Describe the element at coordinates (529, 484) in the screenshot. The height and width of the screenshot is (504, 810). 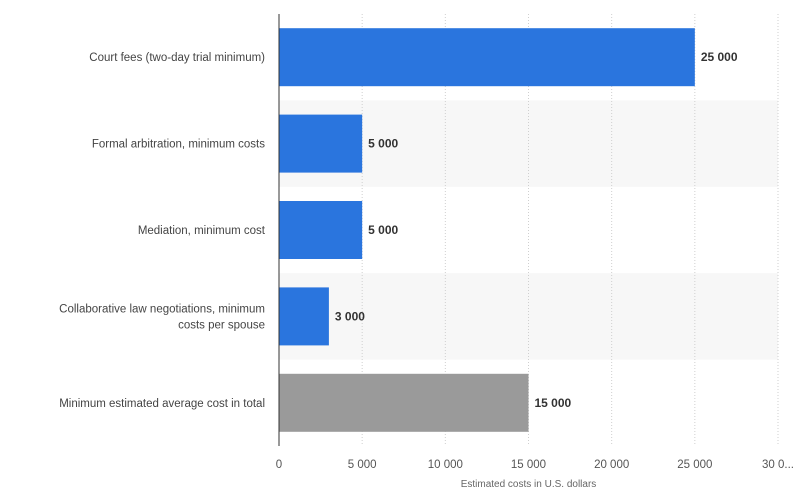
I see `x-axis-title: Estimated costs in U.S. dollars` at that location.